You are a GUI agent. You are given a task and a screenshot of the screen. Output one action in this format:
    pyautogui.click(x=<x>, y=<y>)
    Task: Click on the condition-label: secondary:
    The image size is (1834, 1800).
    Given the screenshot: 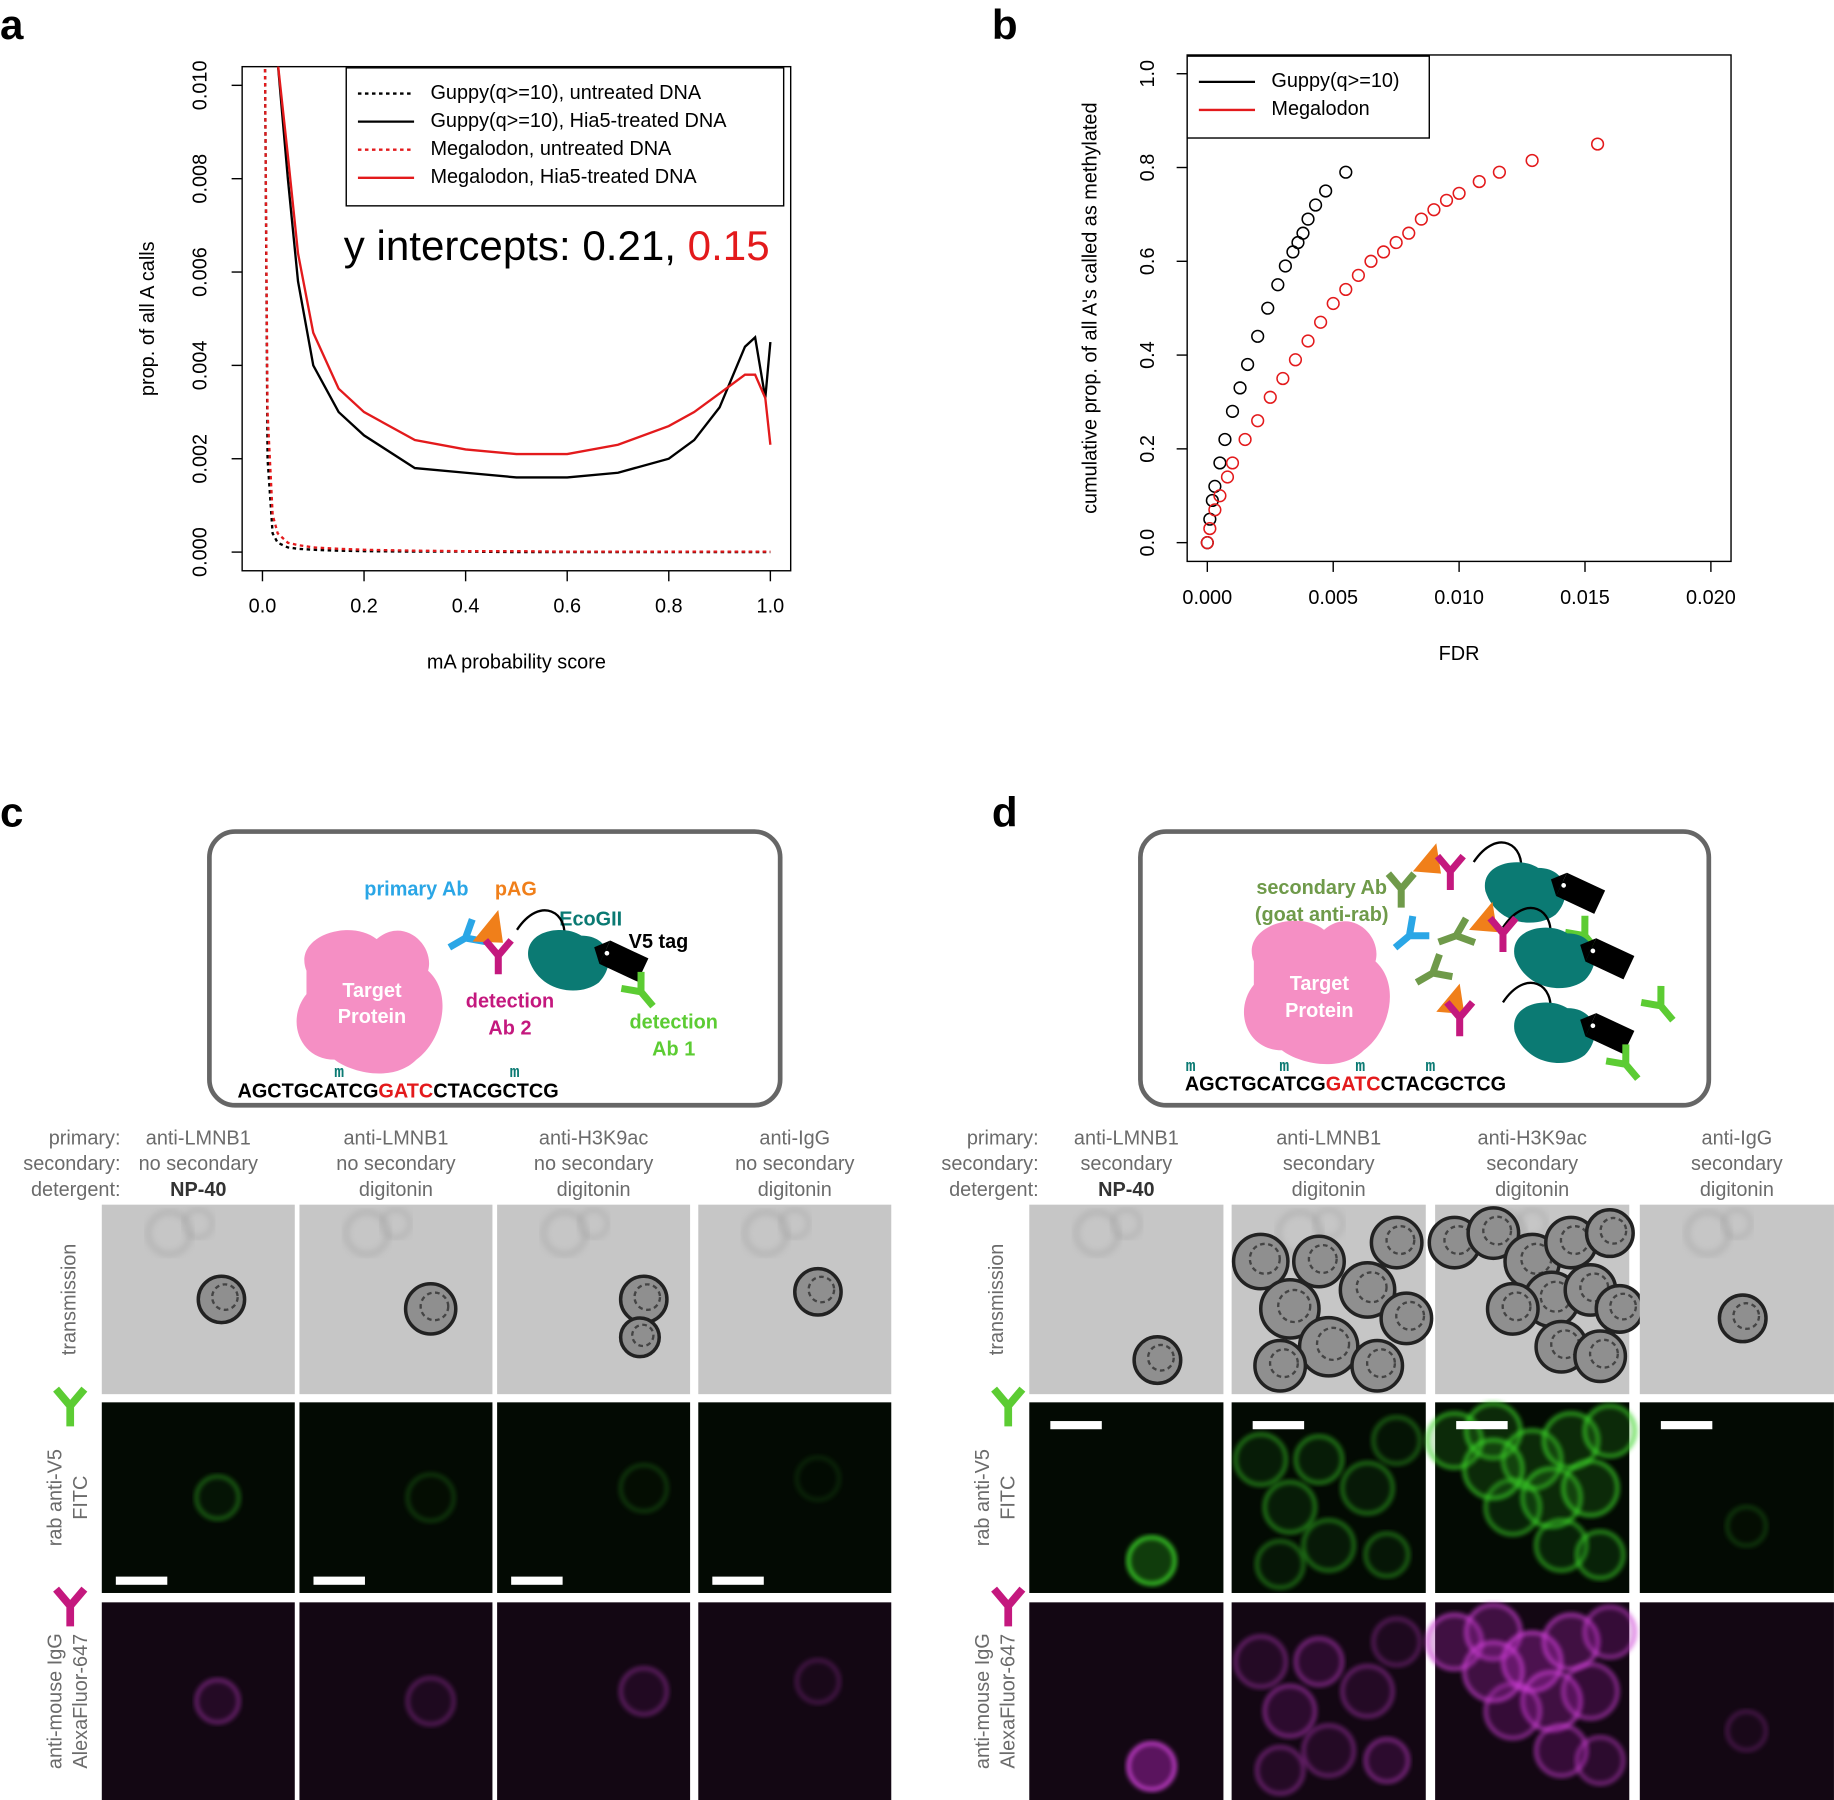 What is the action you would take?
    pyautogui.click(x=989, y=1164)
    